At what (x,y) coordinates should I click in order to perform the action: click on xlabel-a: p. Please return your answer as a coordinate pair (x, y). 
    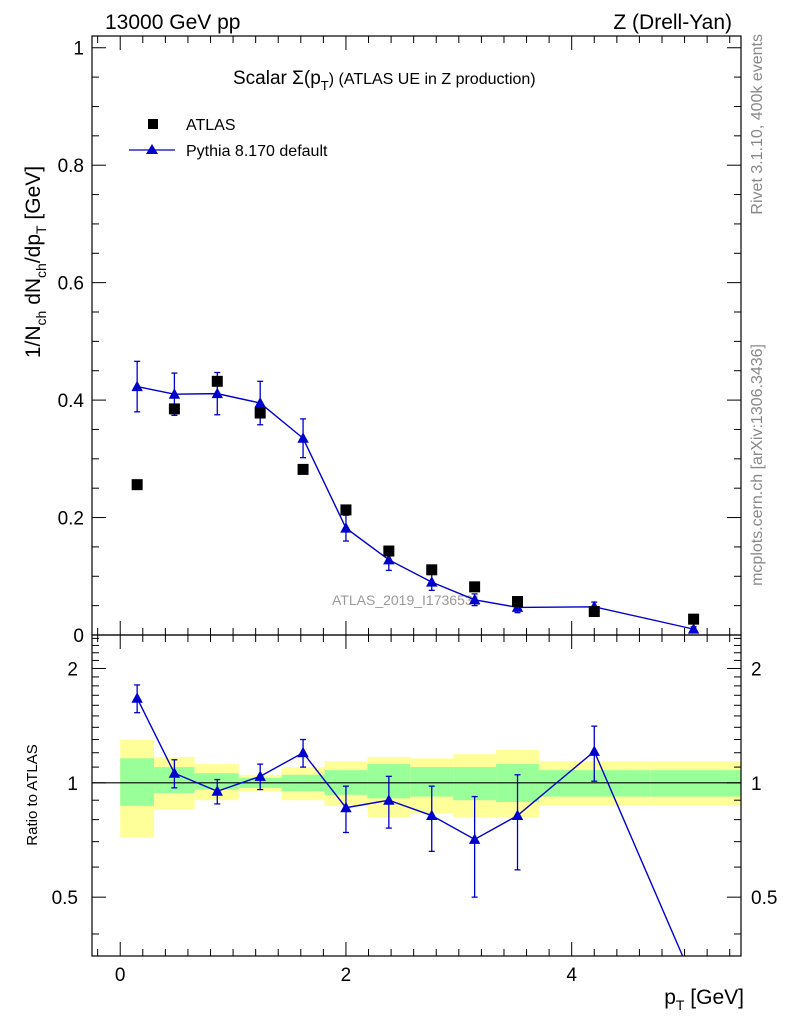
    Looking at the image, I should click on (670, 997).